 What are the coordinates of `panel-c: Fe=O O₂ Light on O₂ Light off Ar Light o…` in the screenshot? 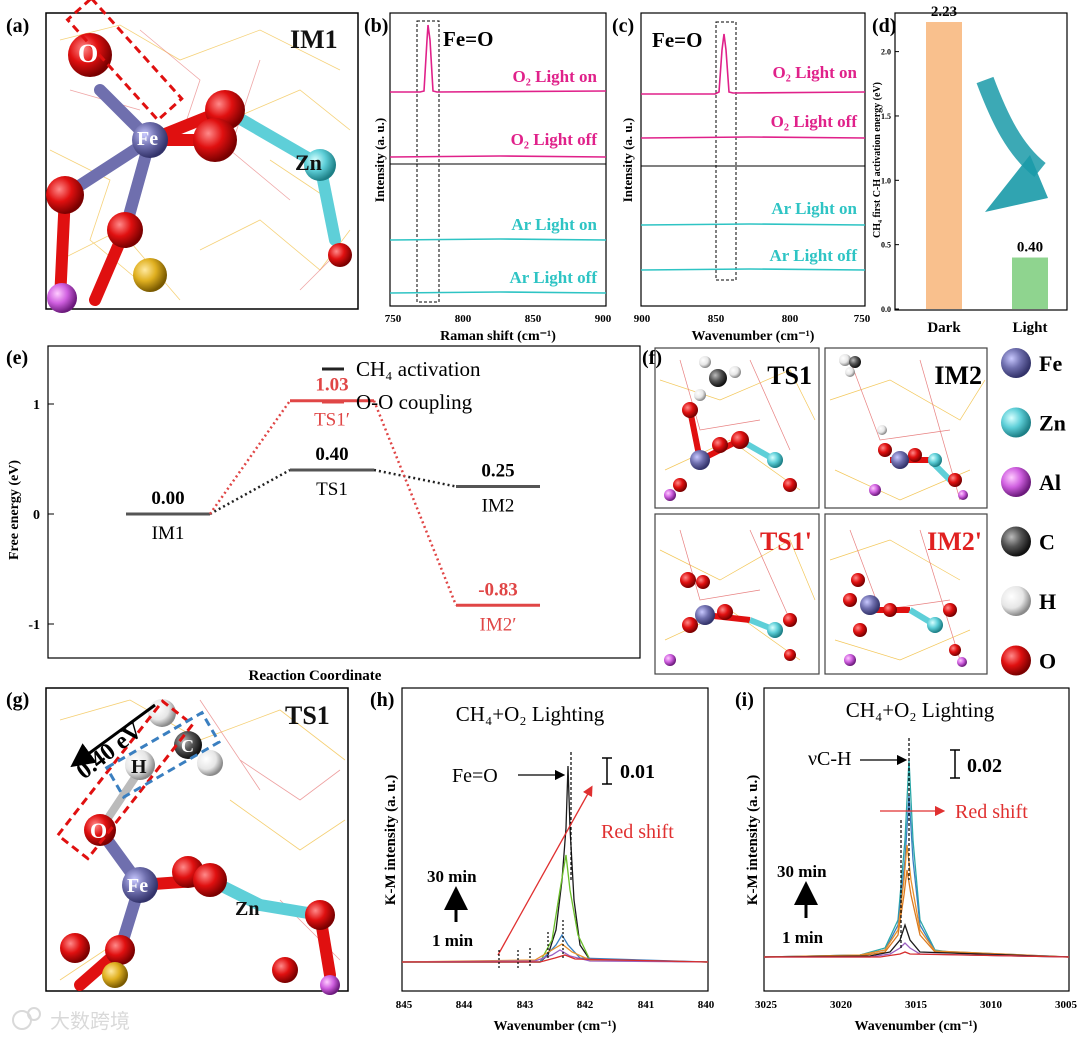 It's located at (745, 178).